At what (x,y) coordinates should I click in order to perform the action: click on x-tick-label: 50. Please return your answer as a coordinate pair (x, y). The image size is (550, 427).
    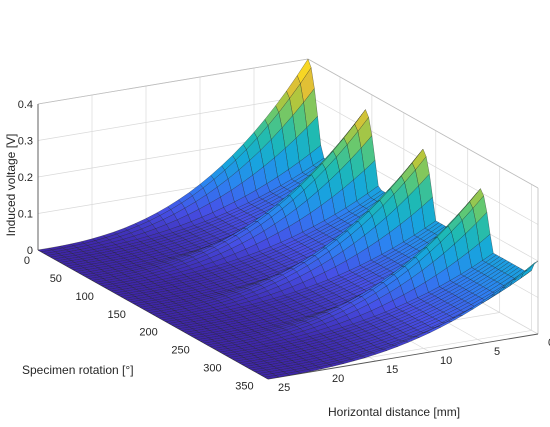
    Looking at the image, I should click on (56, 279).